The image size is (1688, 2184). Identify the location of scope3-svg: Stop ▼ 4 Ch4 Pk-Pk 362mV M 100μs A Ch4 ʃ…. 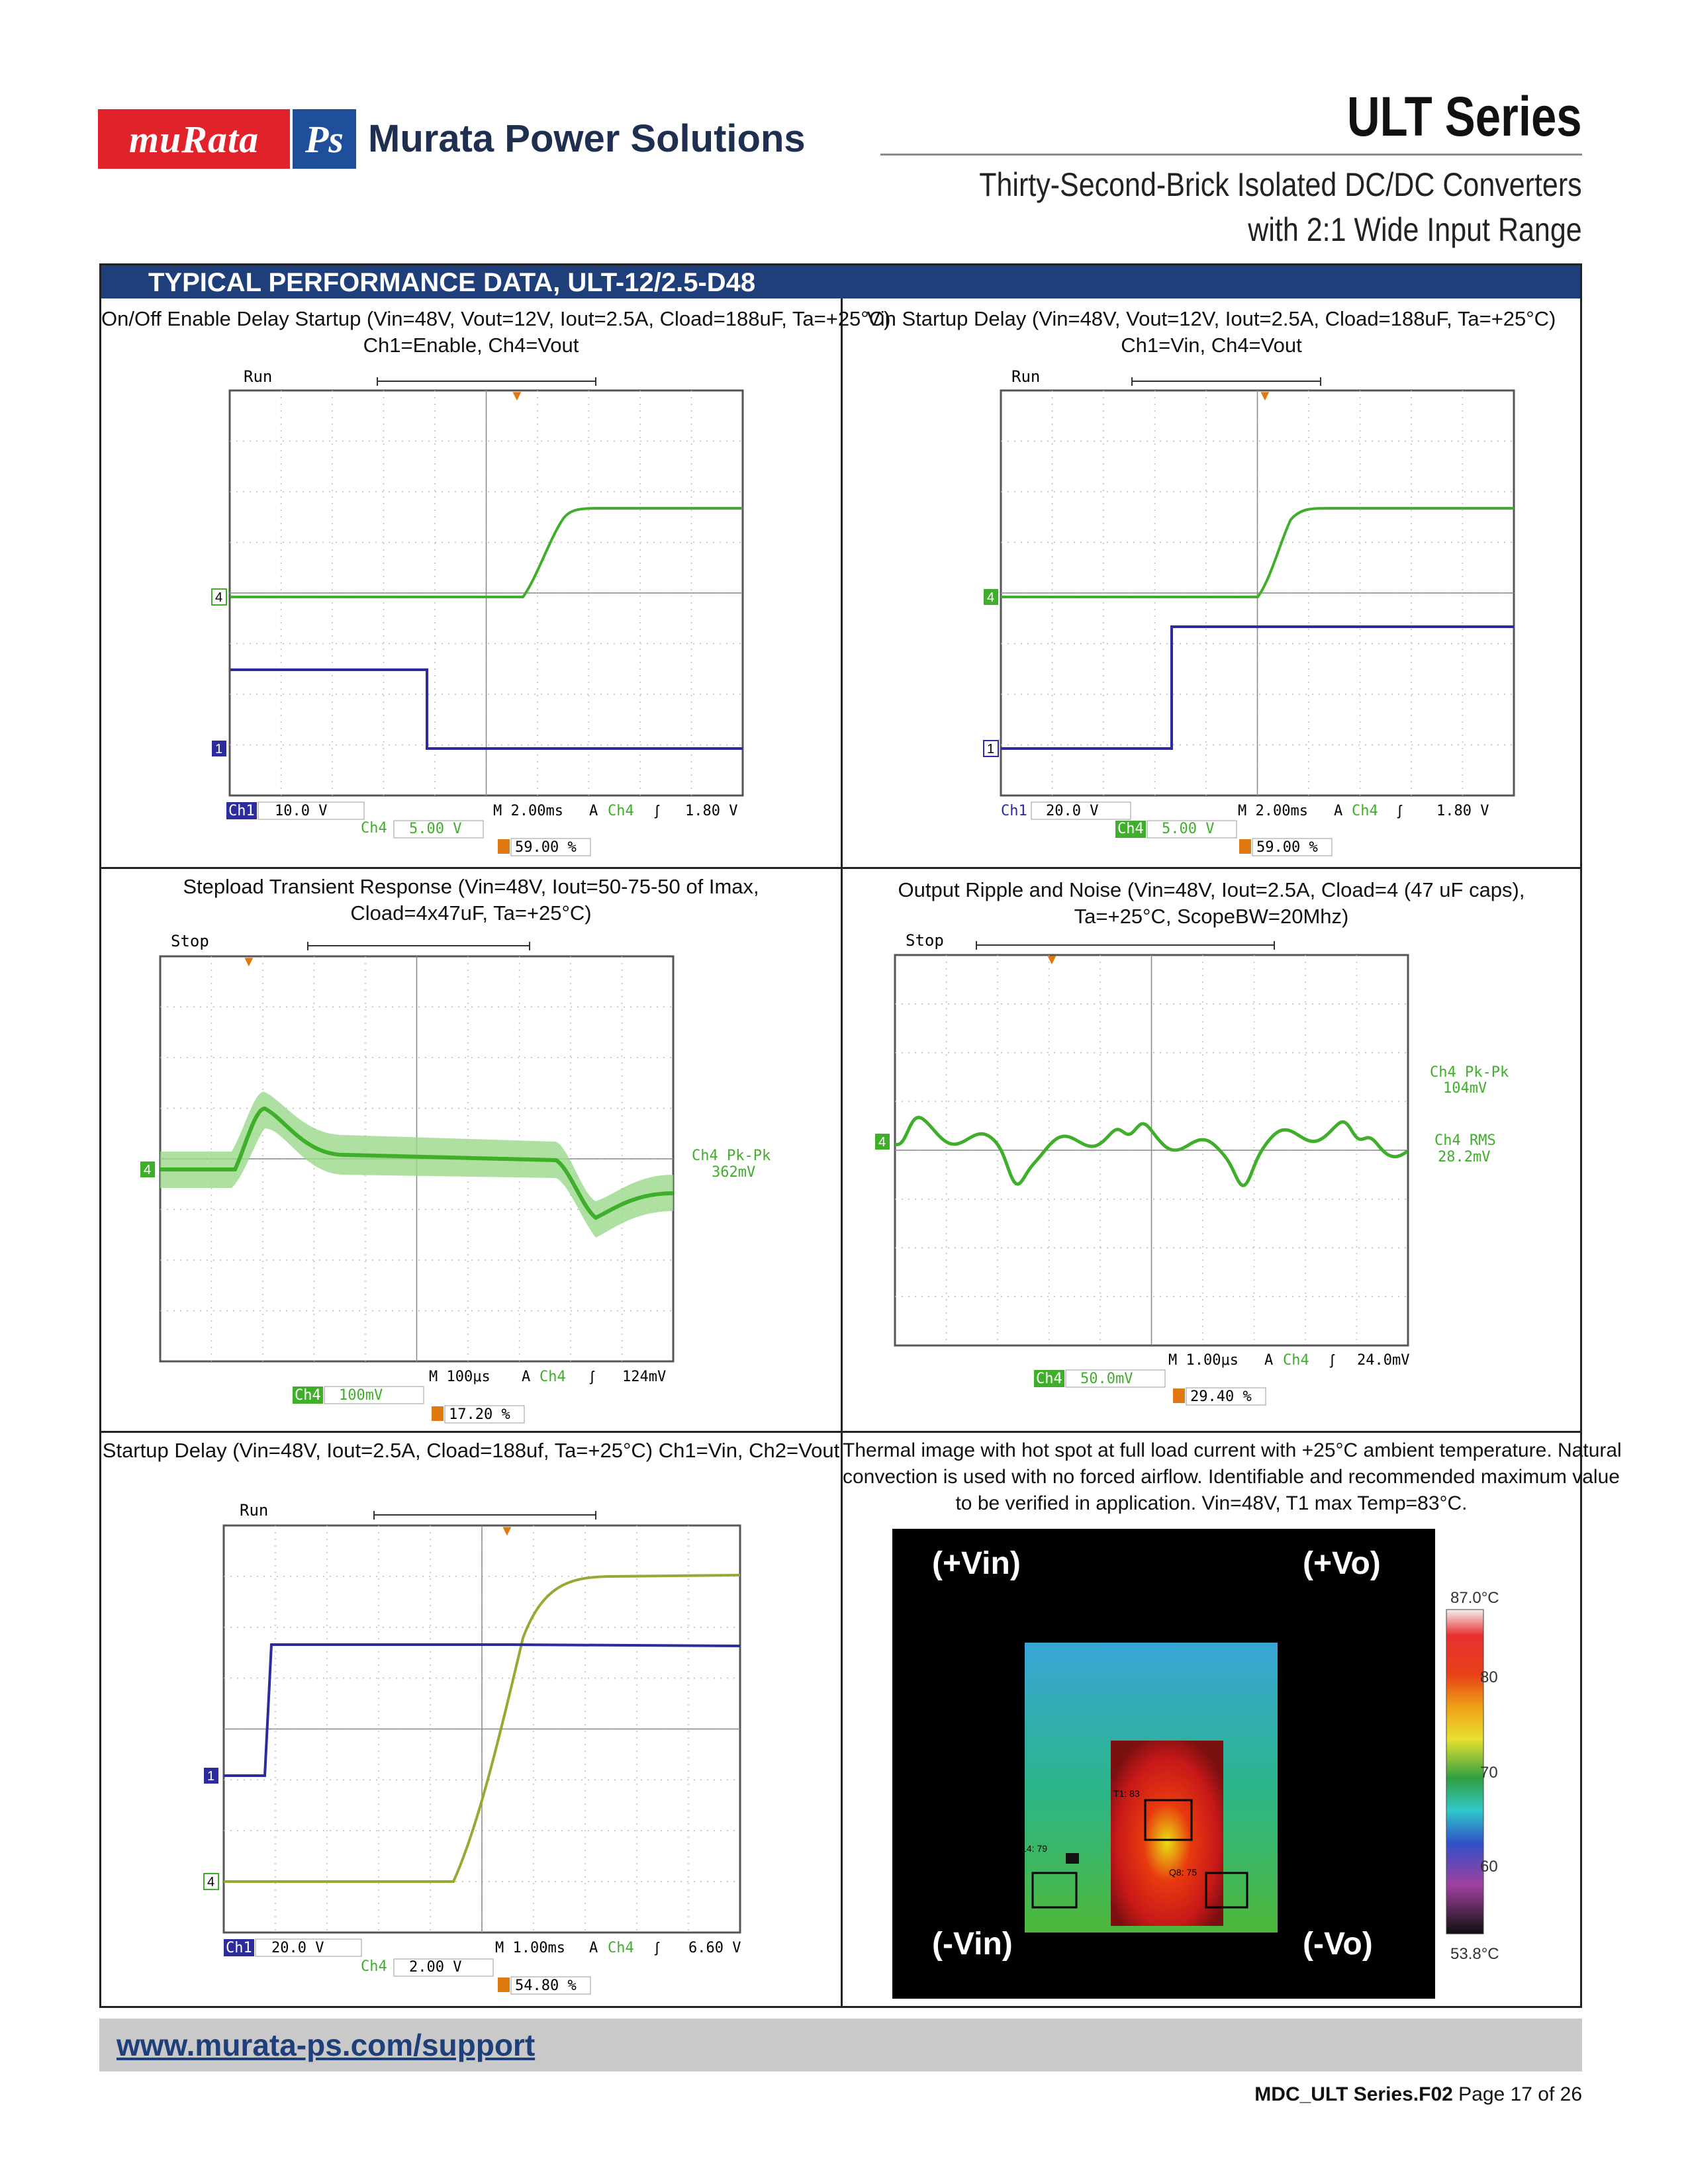
(455, 1178).